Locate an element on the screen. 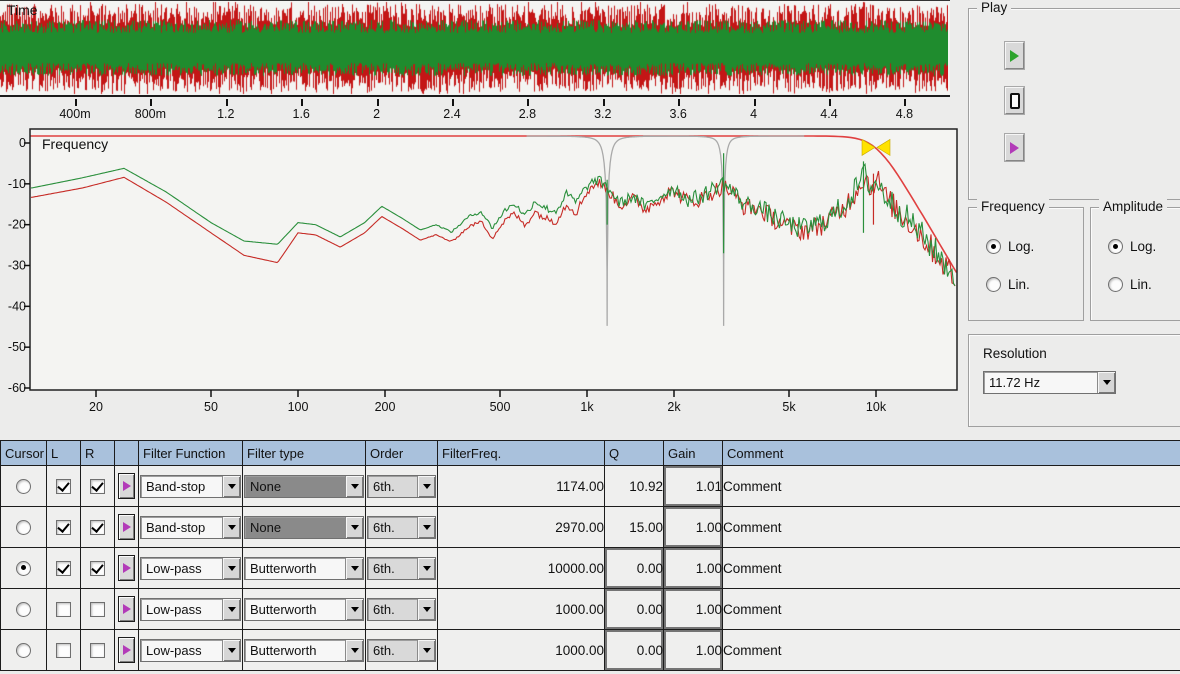 This screenshot has height=674, width=1180. amplitude-log-label: Log. is located at coordinates (1143, 246).